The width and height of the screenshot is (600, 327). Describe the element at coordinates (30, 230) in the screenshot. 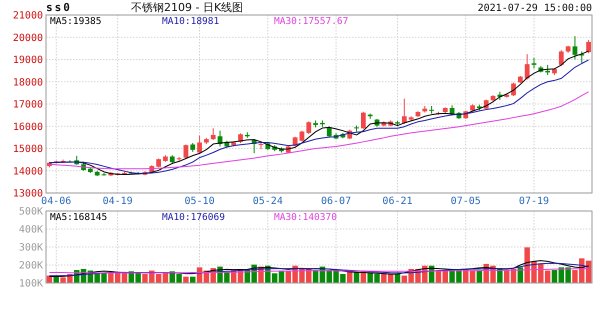

I see `y-tick-label: 400K` at that location.